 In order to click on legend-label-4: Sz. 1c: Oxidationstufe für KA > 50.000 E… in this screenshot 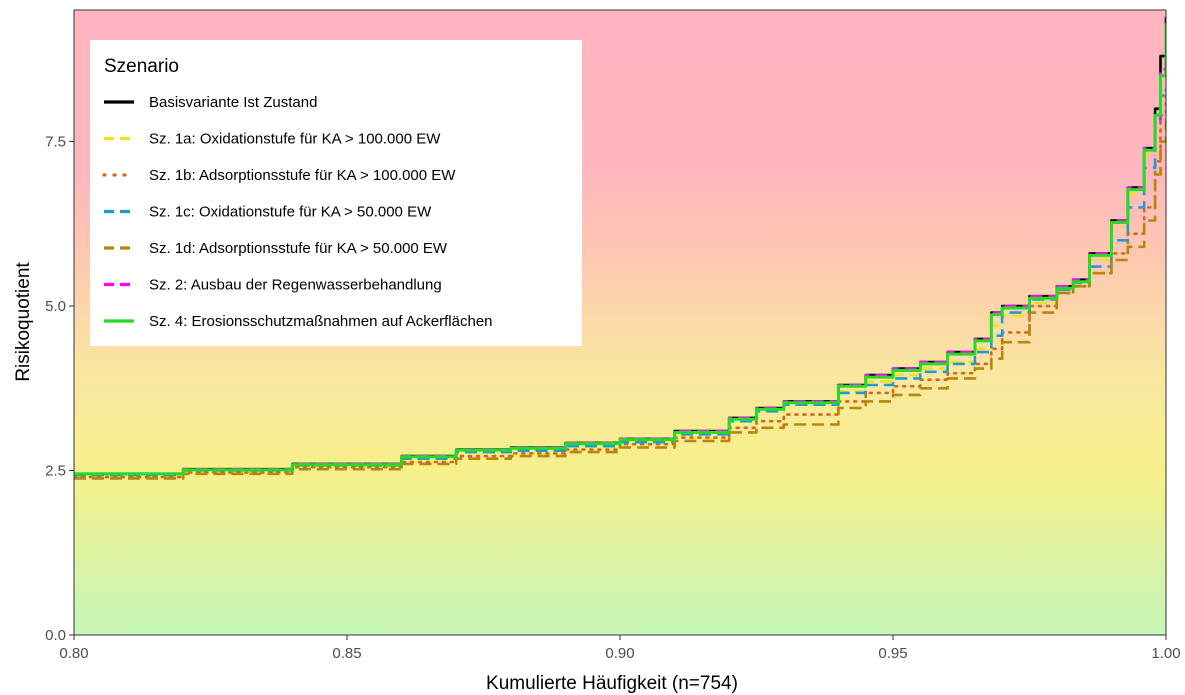, I will do `click(290, 212)`.